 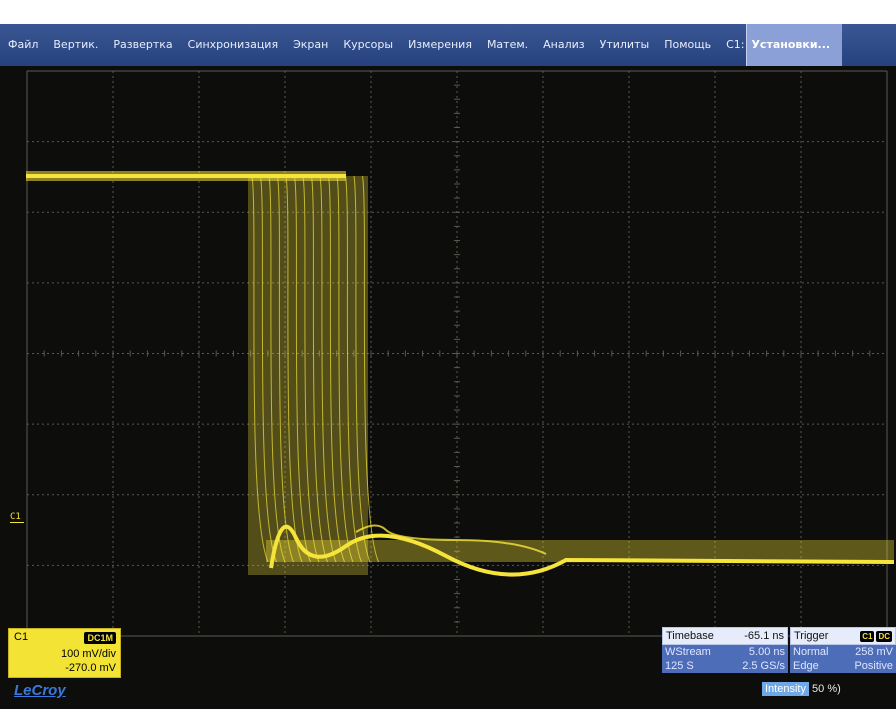 I want to click on trigger-mode: Normal, so click(x=811, y=652).